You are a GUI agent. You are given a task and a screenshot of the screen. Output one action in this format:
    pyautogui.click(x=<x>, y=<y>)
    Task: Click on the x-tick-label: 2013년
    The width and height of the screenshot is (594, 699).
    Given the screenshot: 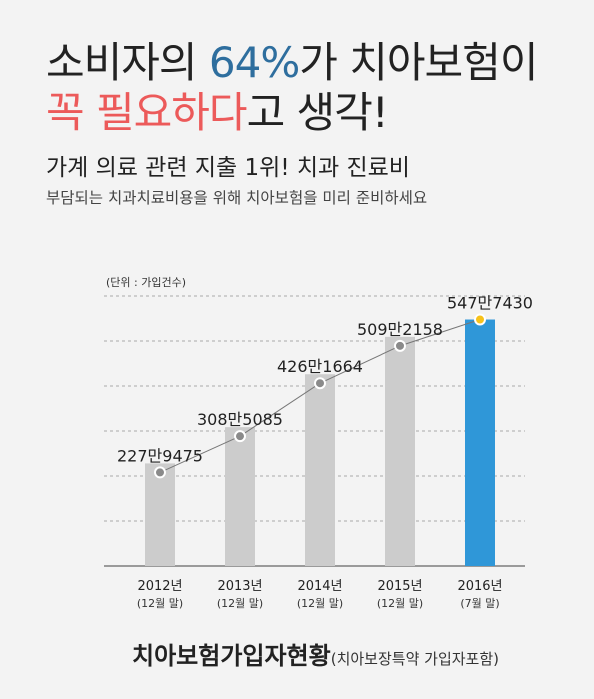 What is the action you would take?
    pyautogui.click(x=239, y=586)
    